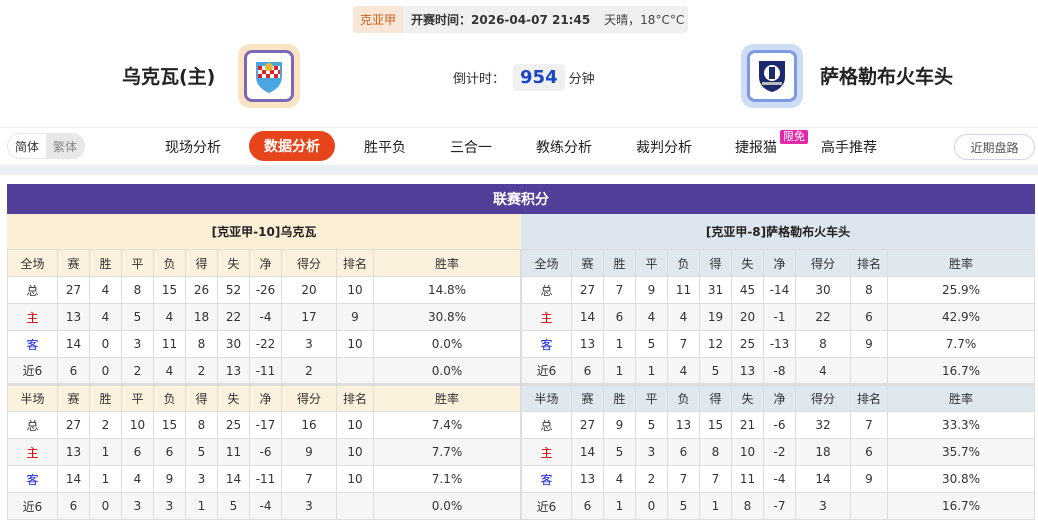  What do you see at coordinates (564, 148) in the screenshot?
I see `tab-coach-analysis: 教练分析` at bounding box center [564, 148].